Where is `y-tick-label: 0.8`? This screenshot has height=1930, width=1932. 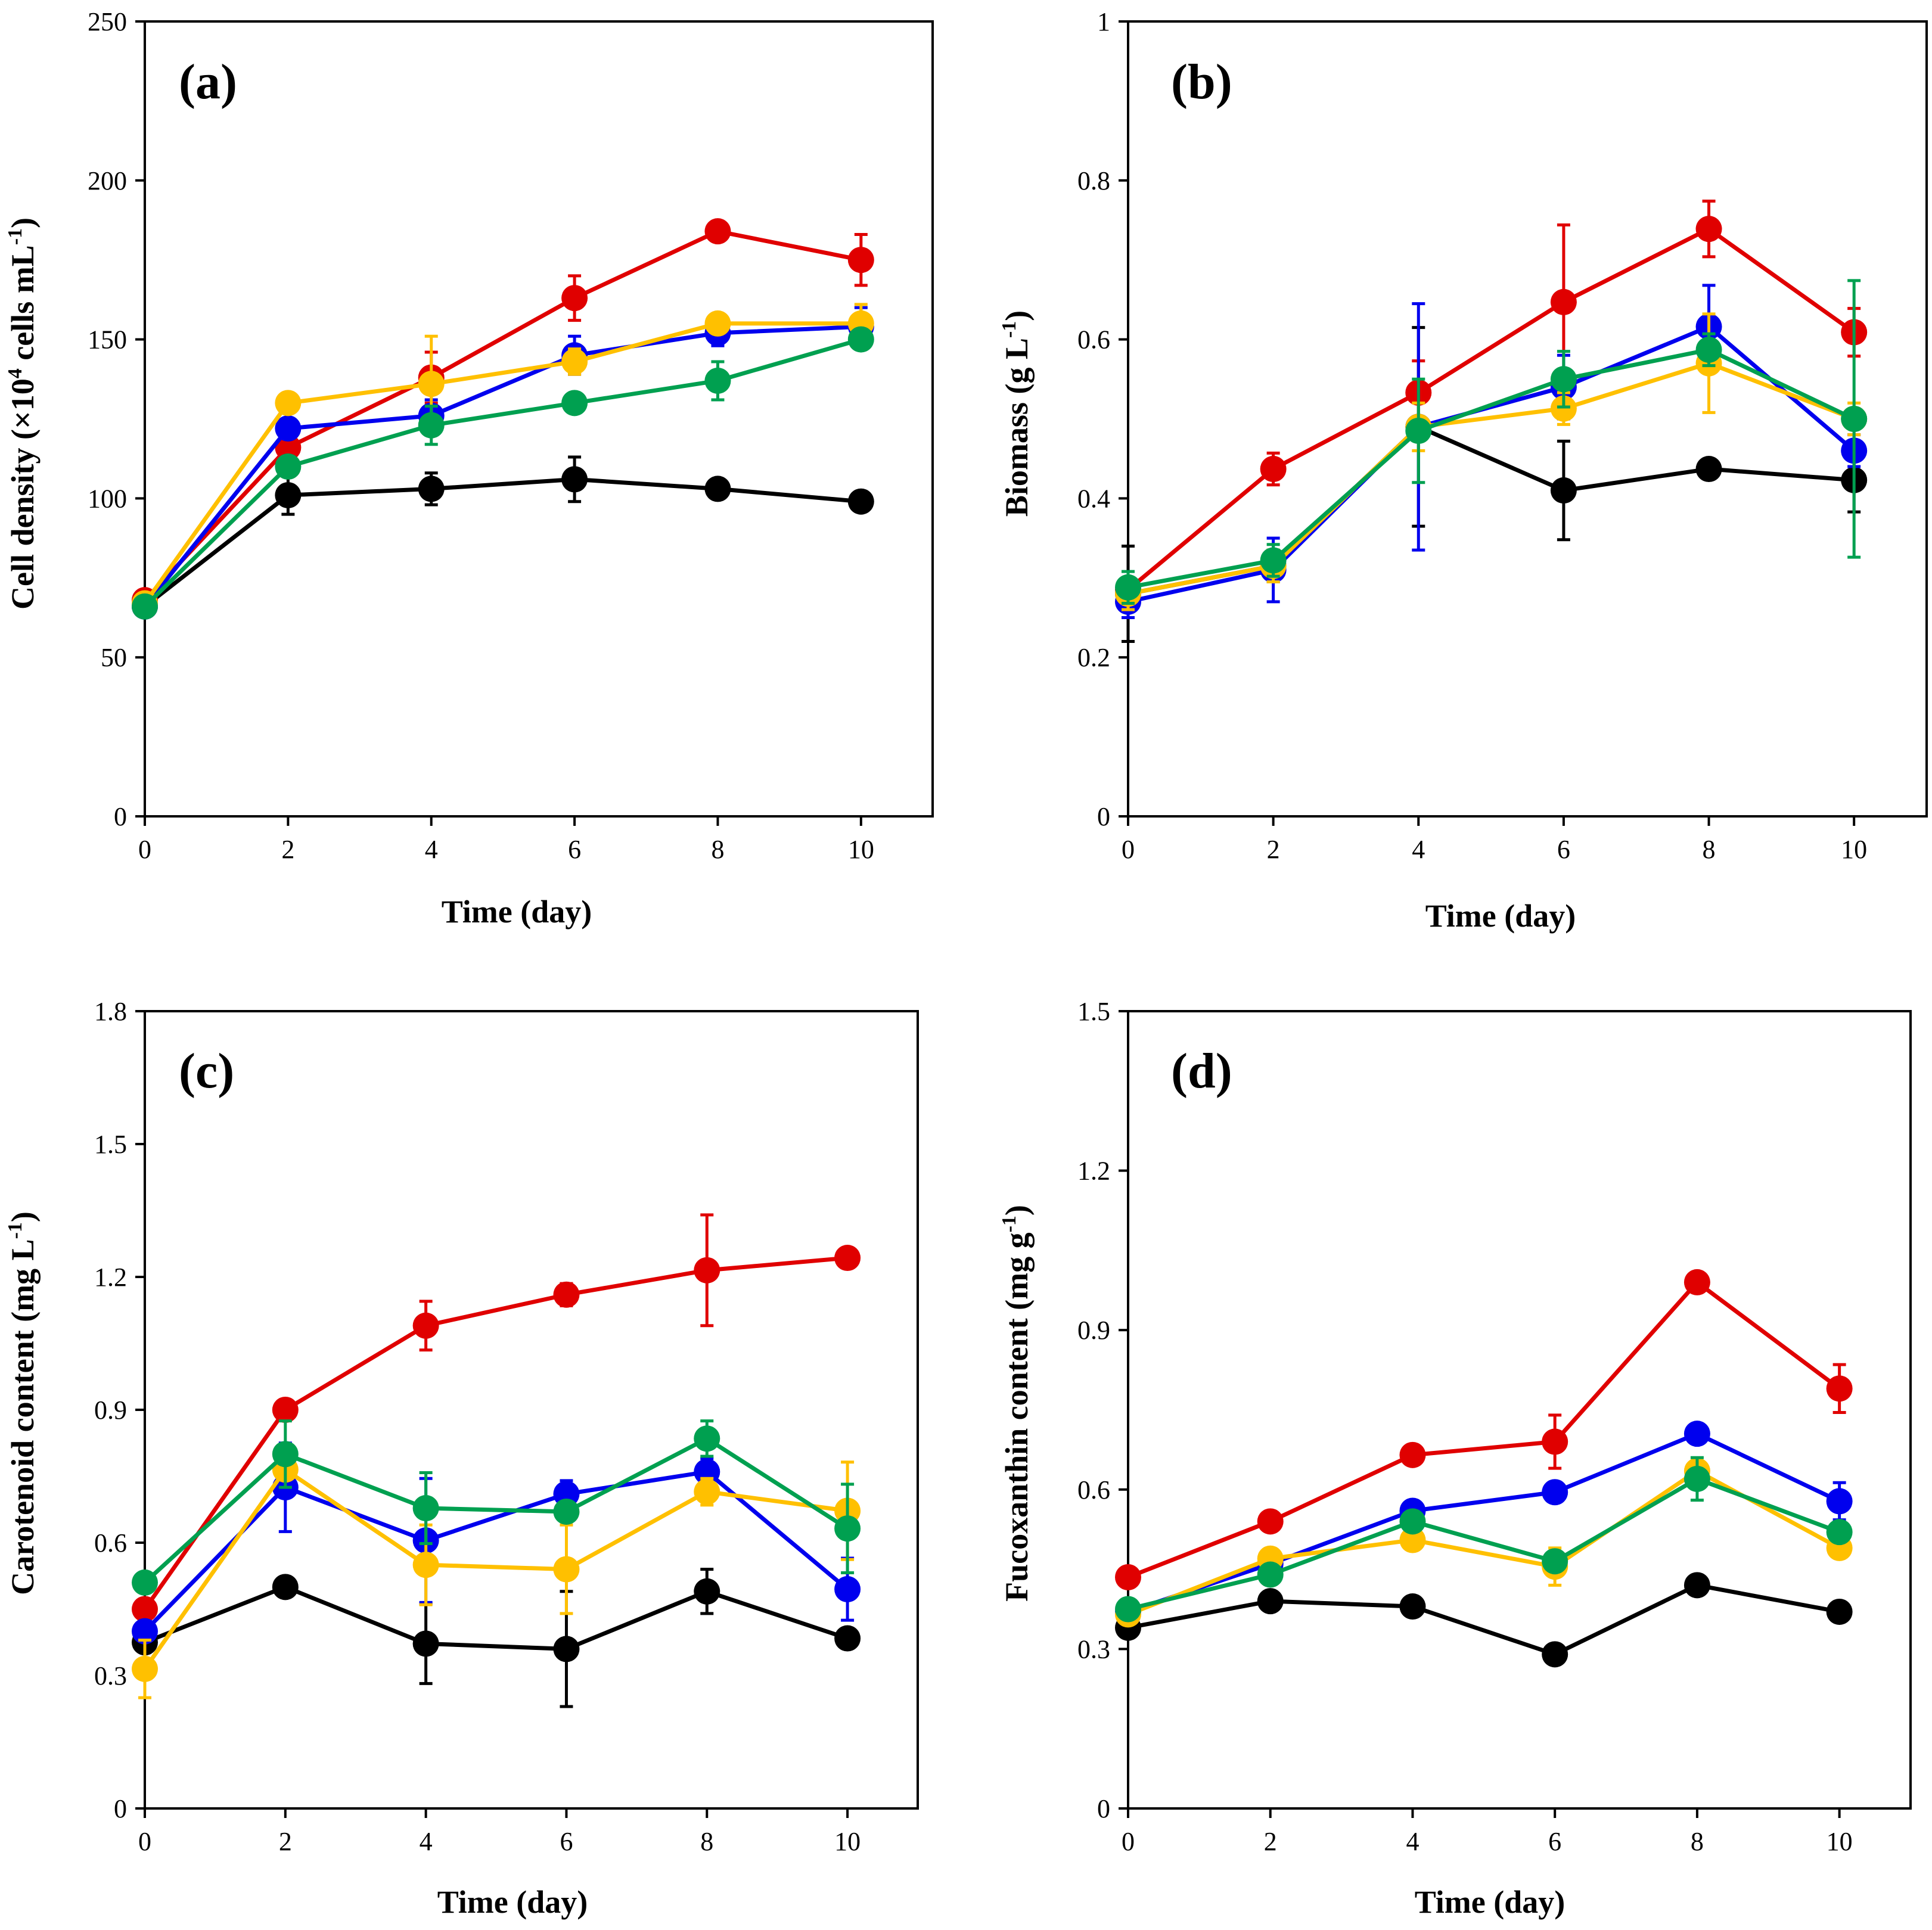 y-tick-label: 0.8 is located at coordinates (1093, 180).